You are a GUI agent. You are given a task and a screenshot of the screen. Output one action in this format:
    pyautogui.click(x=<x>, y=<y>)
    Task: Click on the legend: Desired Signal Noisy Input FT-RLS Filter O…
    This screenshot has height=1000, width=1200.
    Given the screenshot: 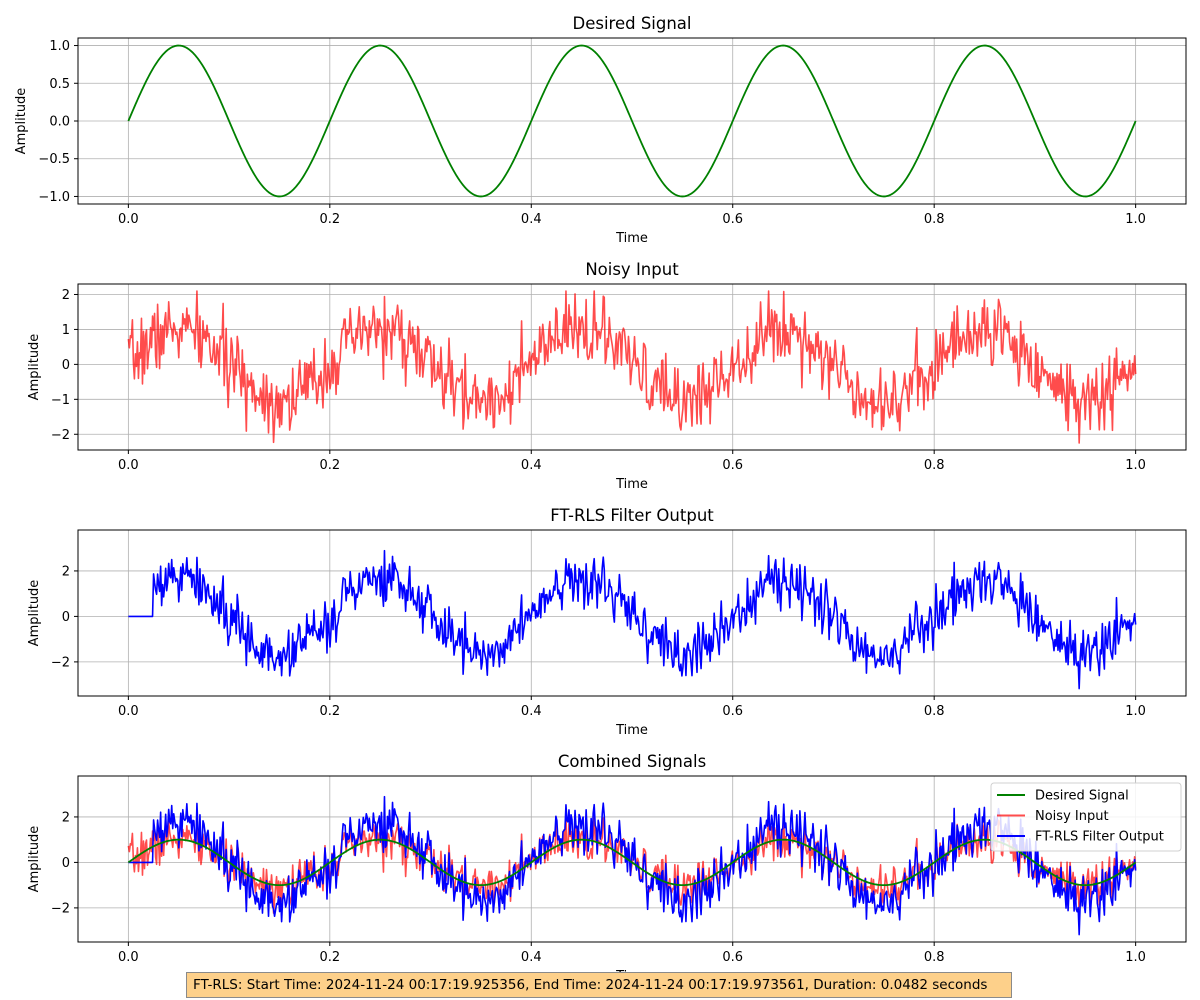 What is the action you would take?
    pyautogui.click(x=1086, y=817)
    